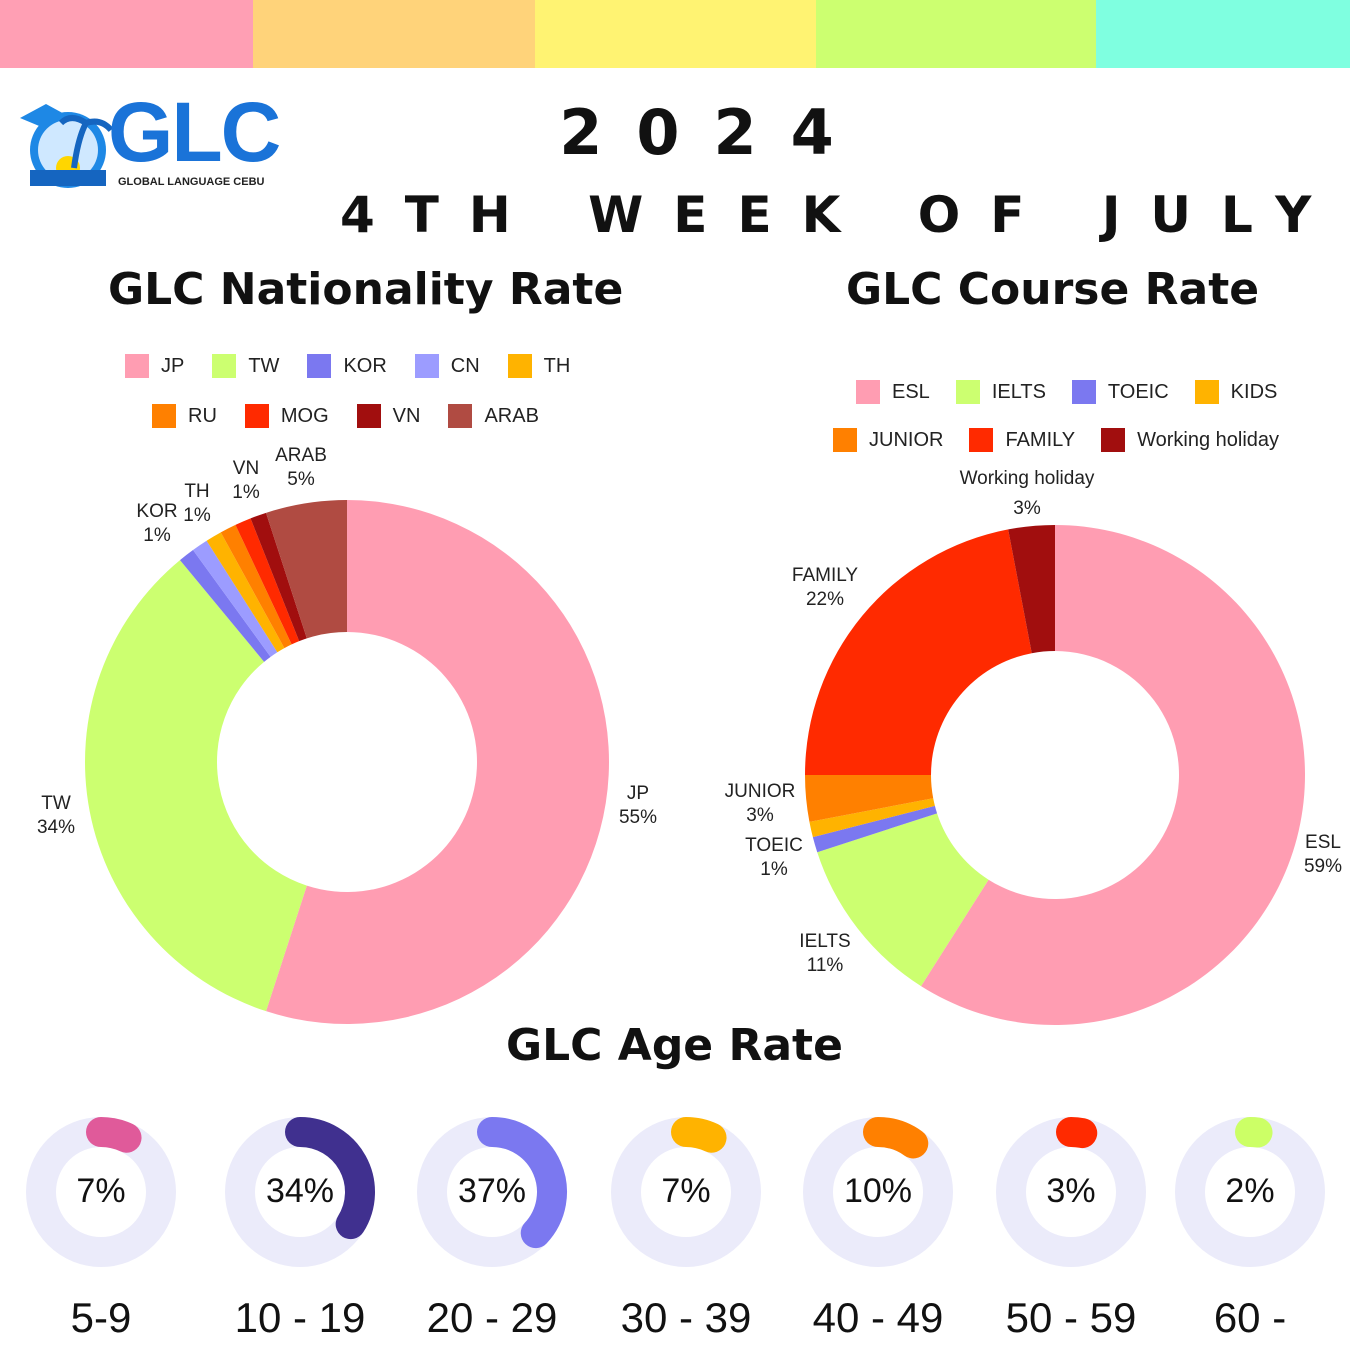 The width and height of the screenshot is (1350, 1350). What do you see at coordinates (301, 479) in the screenshot?
I see `label-value: 5%` at bounding box center [301, 479].